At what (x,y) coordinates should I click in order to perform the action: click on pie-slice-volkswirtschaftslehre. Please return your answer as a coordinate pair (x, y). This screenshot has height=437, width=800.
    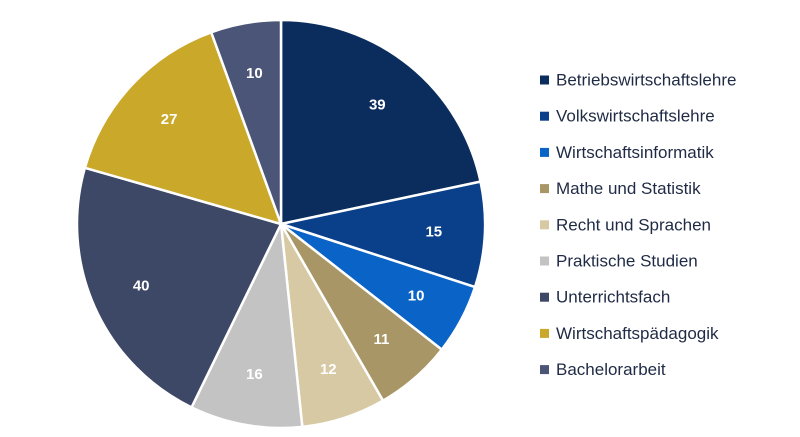
    Looking at the image, I should click on (383, 234).